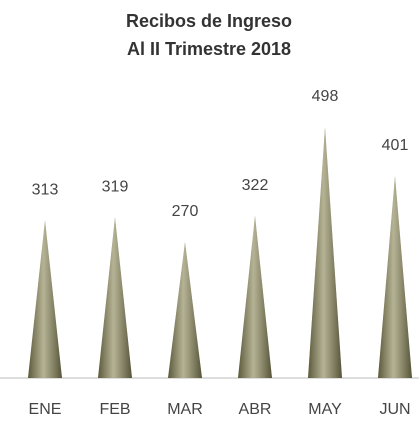 The image size is (419, 423). I want to click on x-tick-label: FEB, so click(114, 409).